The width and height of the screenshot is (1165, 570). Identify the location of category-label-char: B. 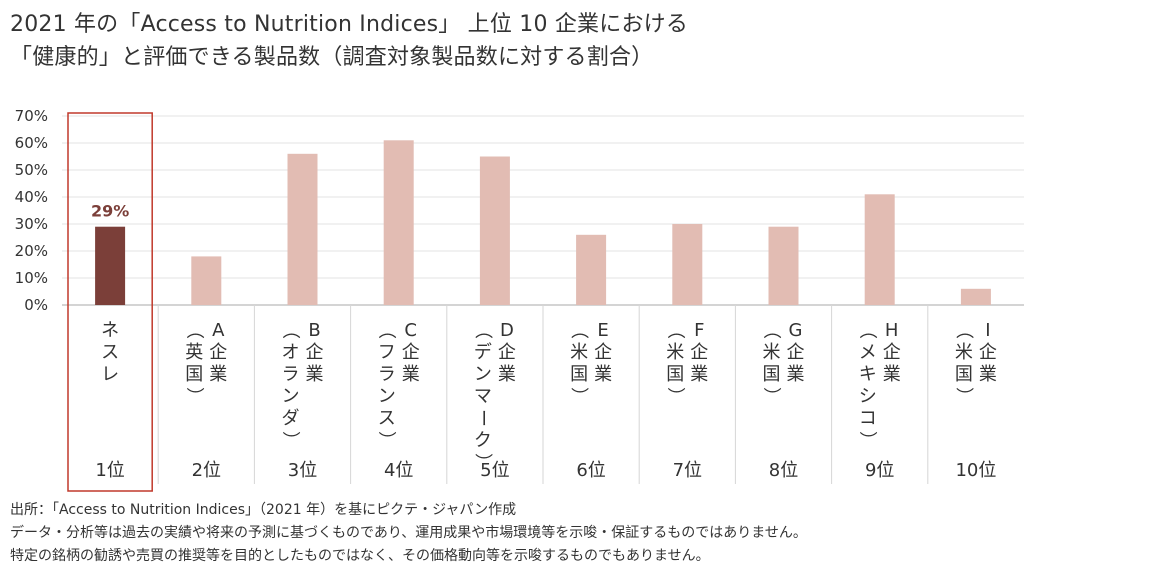
(314, 330).